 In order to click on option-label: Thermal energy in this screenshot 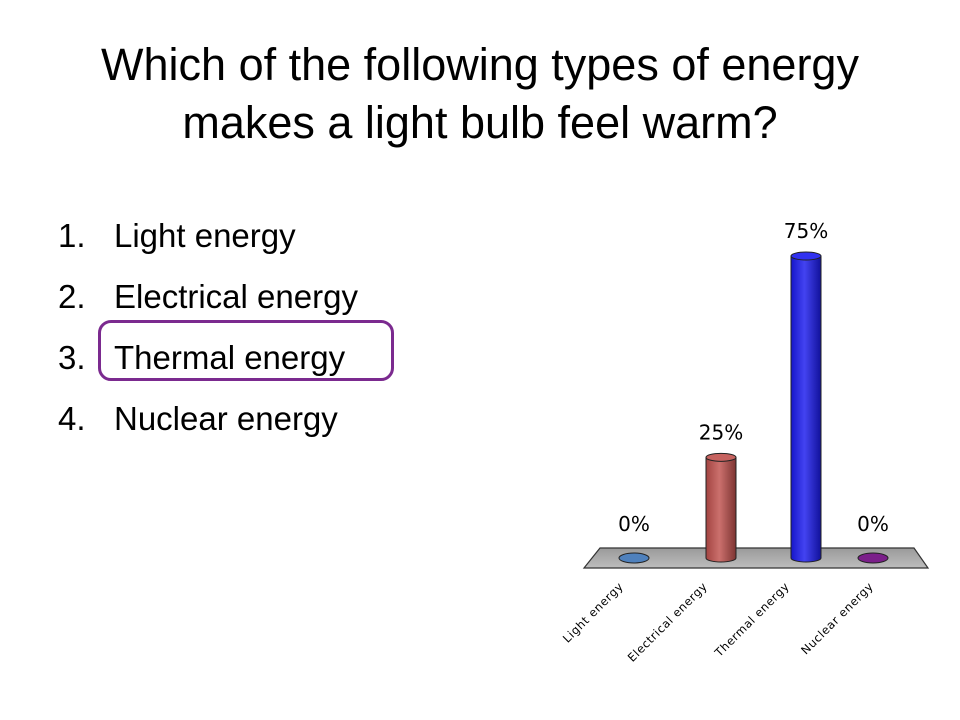, I will do `click(230, 357)`.